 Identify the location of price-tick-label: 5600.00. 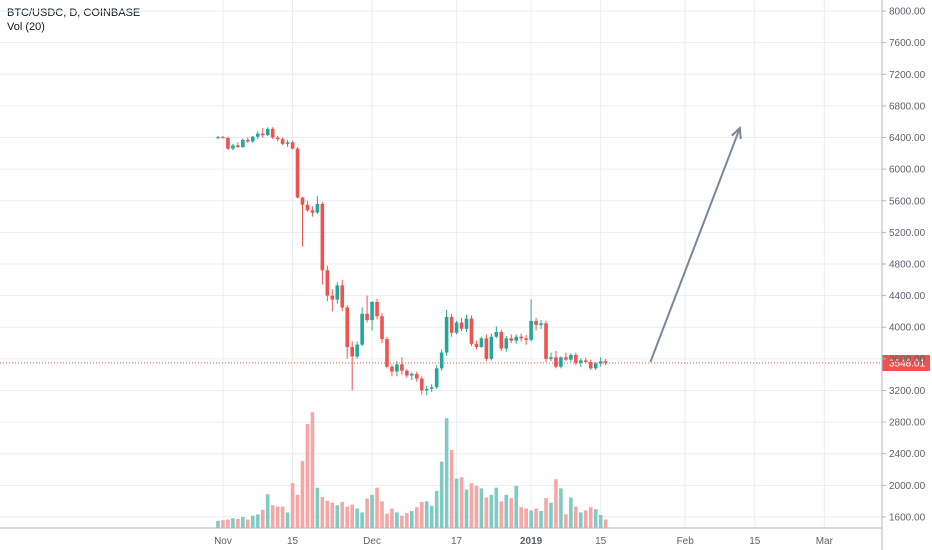
(907, 201).